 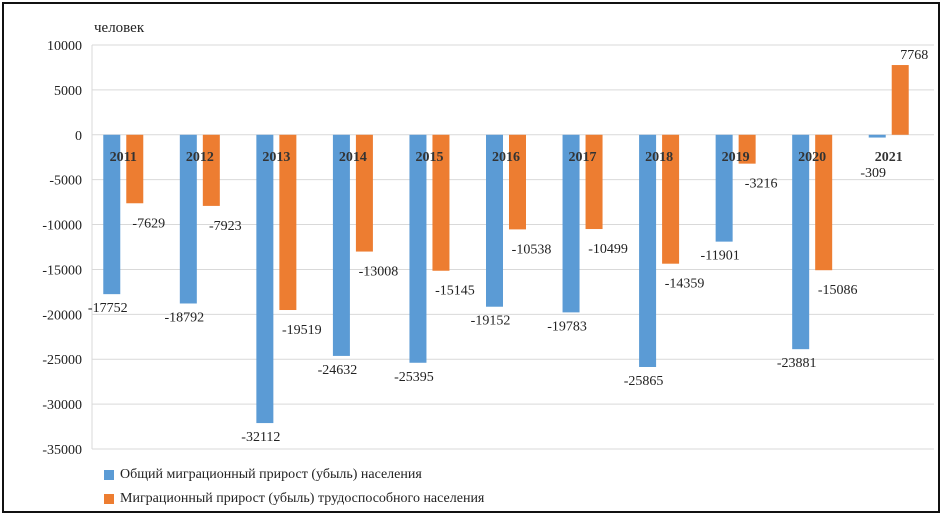 I want to click on data-label-working-age: -10499, so click(x=608, y=249).